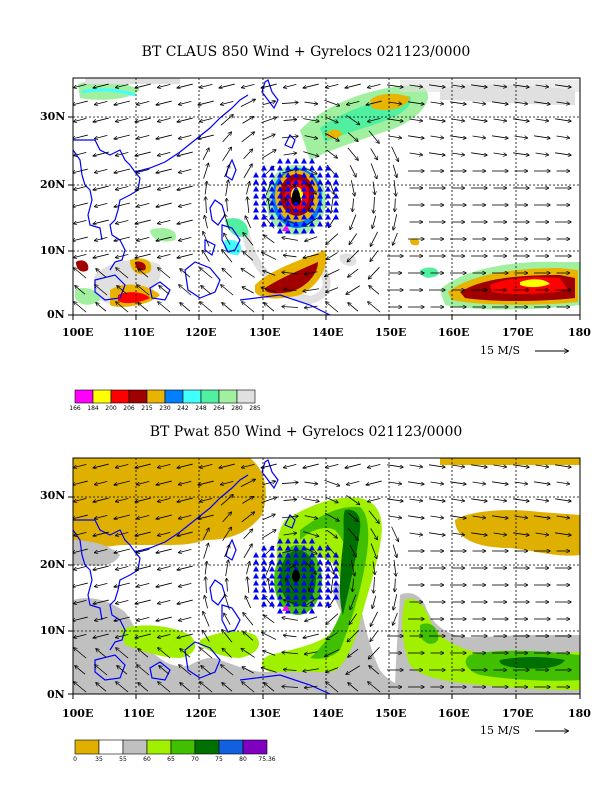  I want to click on p1-coastlines, so click(202, 197).